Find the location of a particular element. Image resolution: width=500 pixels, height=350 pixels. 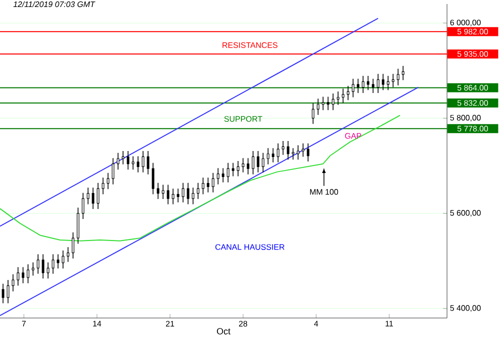

y-tick-label: 6 000,00 is located at coordinates (465, 23).